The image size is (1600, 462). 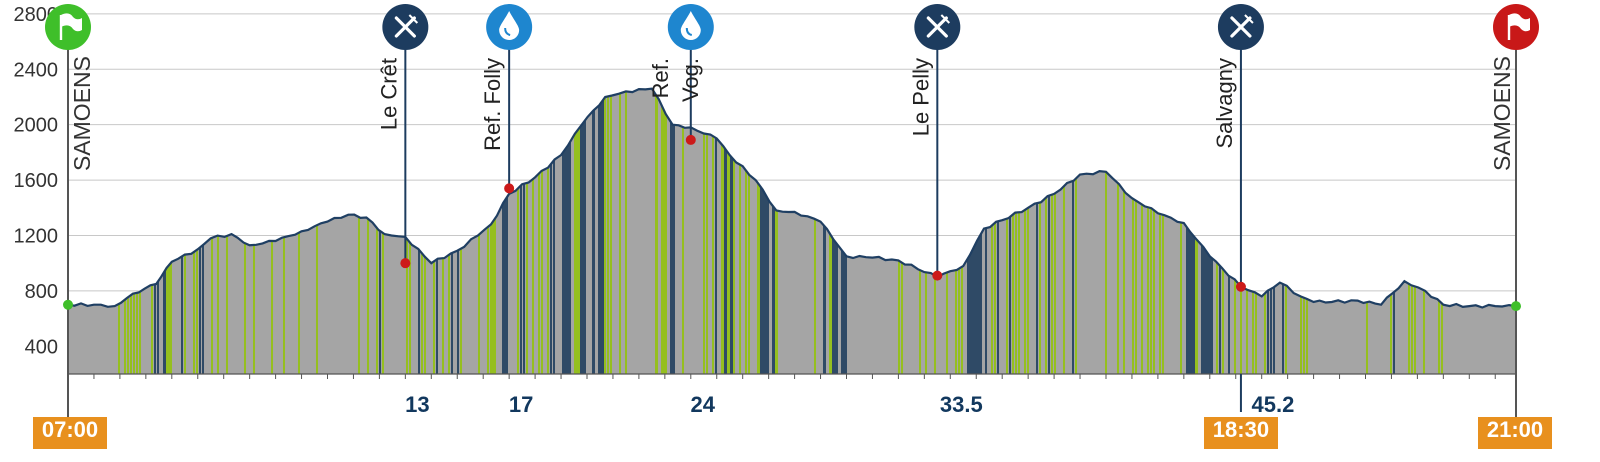 I want to click on y-tick-label: 800, so click(x=41, y=292).